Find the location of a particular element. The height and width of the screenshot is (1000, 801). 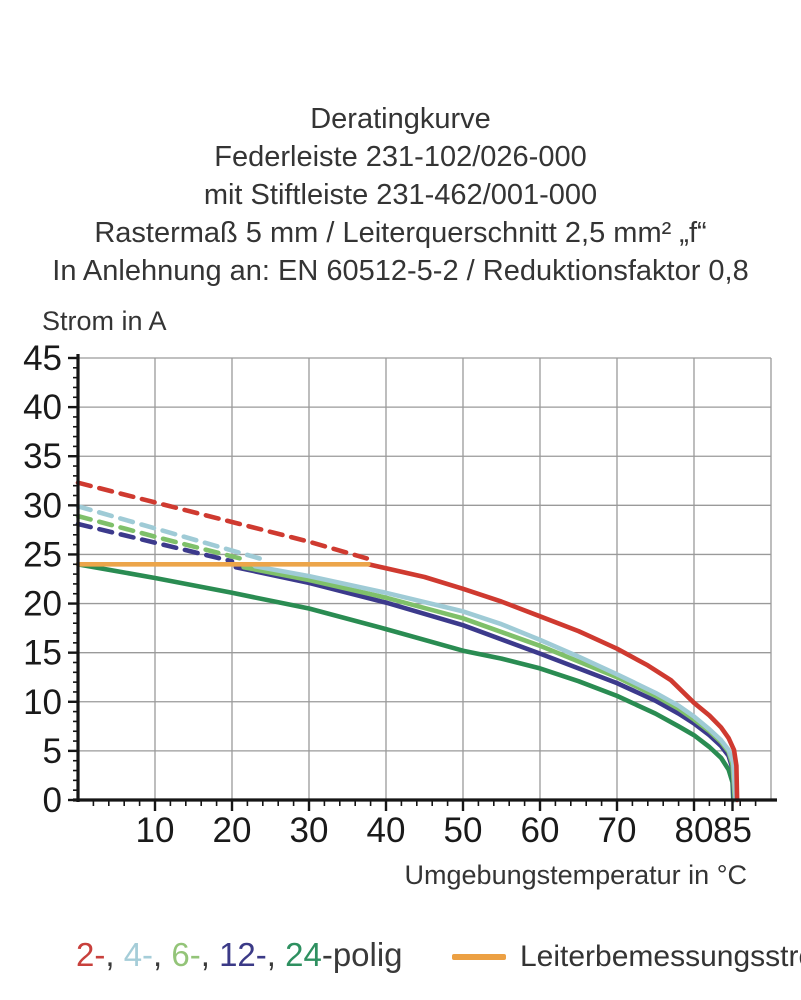

x-tick-label-80: 80 is located at coordinates (694, 830).